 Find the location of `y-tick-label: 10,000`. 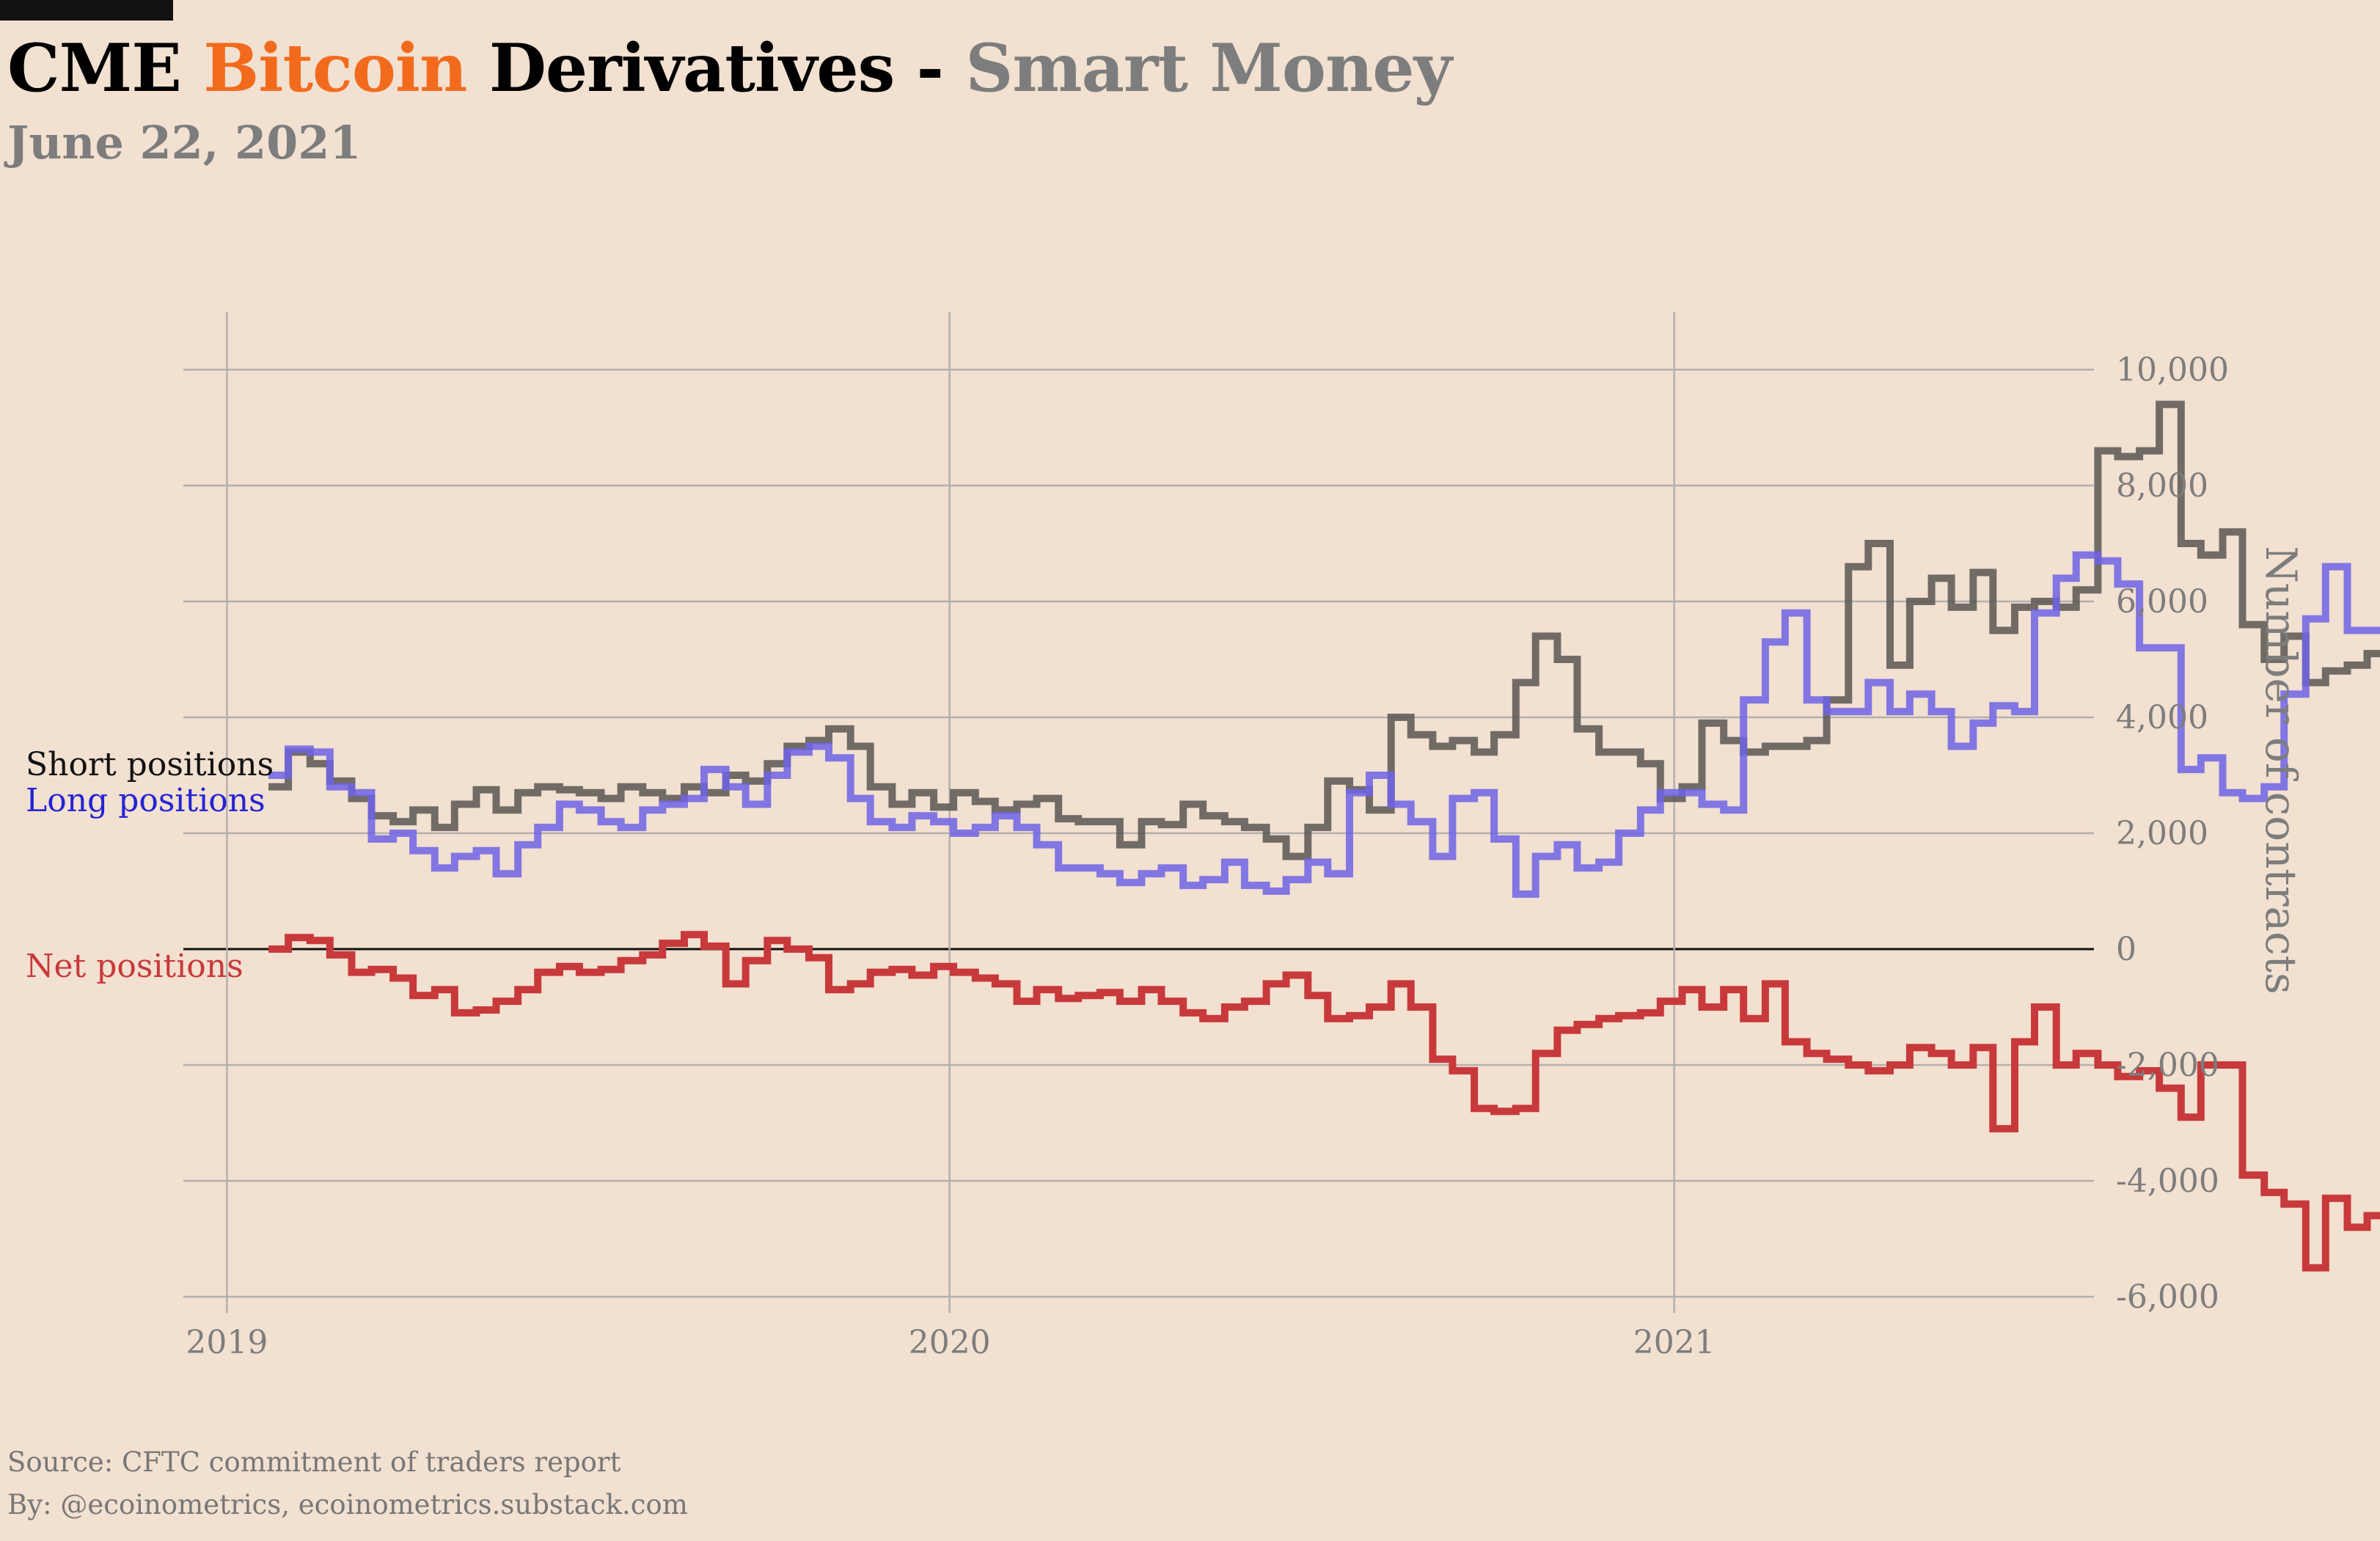

y-tick-label: 10,000 is located at coordinates (2172, 370).